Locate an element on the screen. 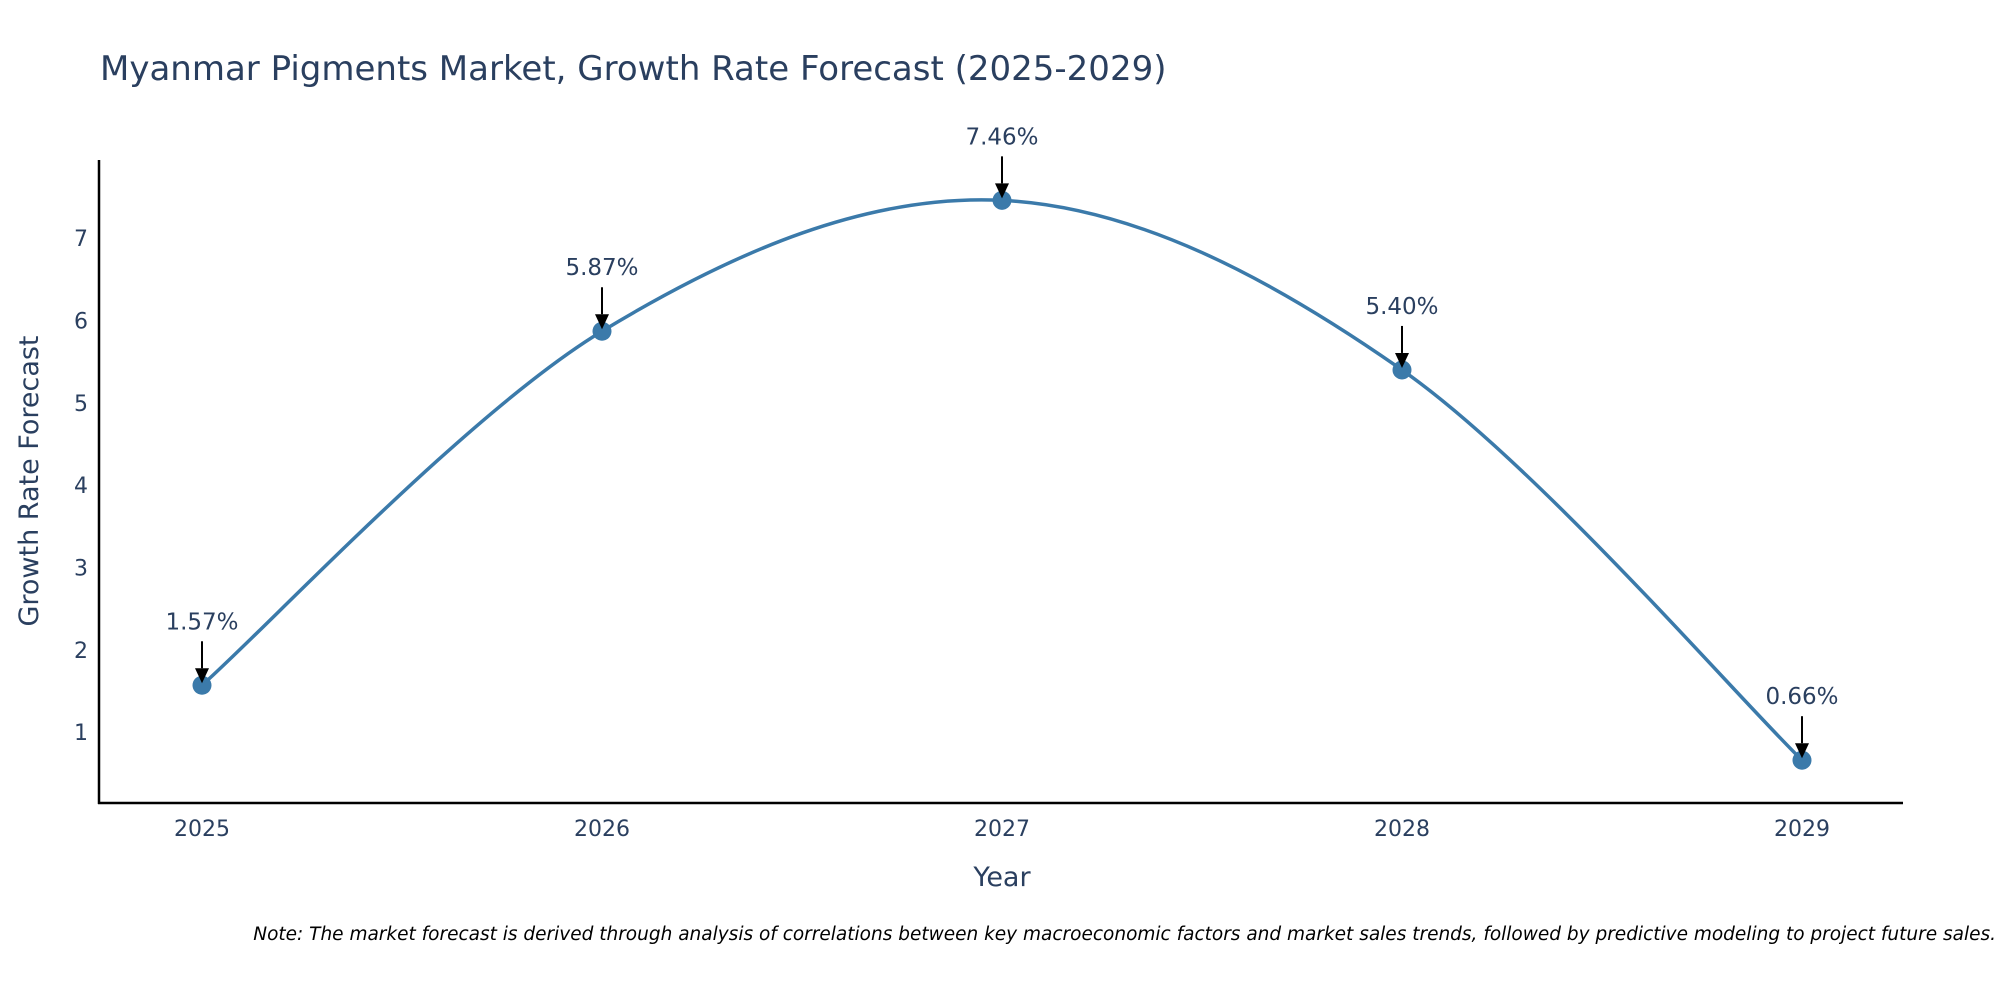  x-axis-title: Year is located at coordinates (1001, 877).